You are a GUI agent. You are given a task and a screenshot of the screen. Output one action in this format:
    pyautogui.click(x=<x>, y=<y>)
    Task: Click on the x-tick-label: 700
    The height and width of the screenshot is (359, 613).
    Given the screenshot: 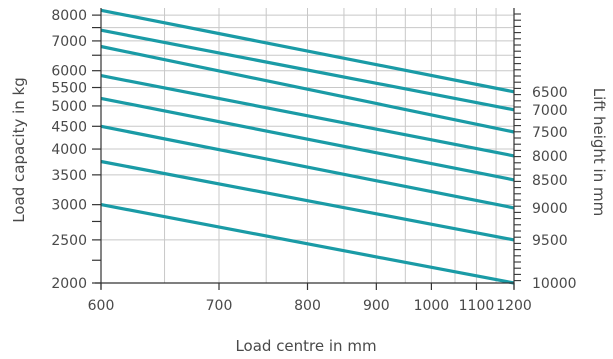 What is the action you would take?
    pyautogui.click(x=219, y=306)
    